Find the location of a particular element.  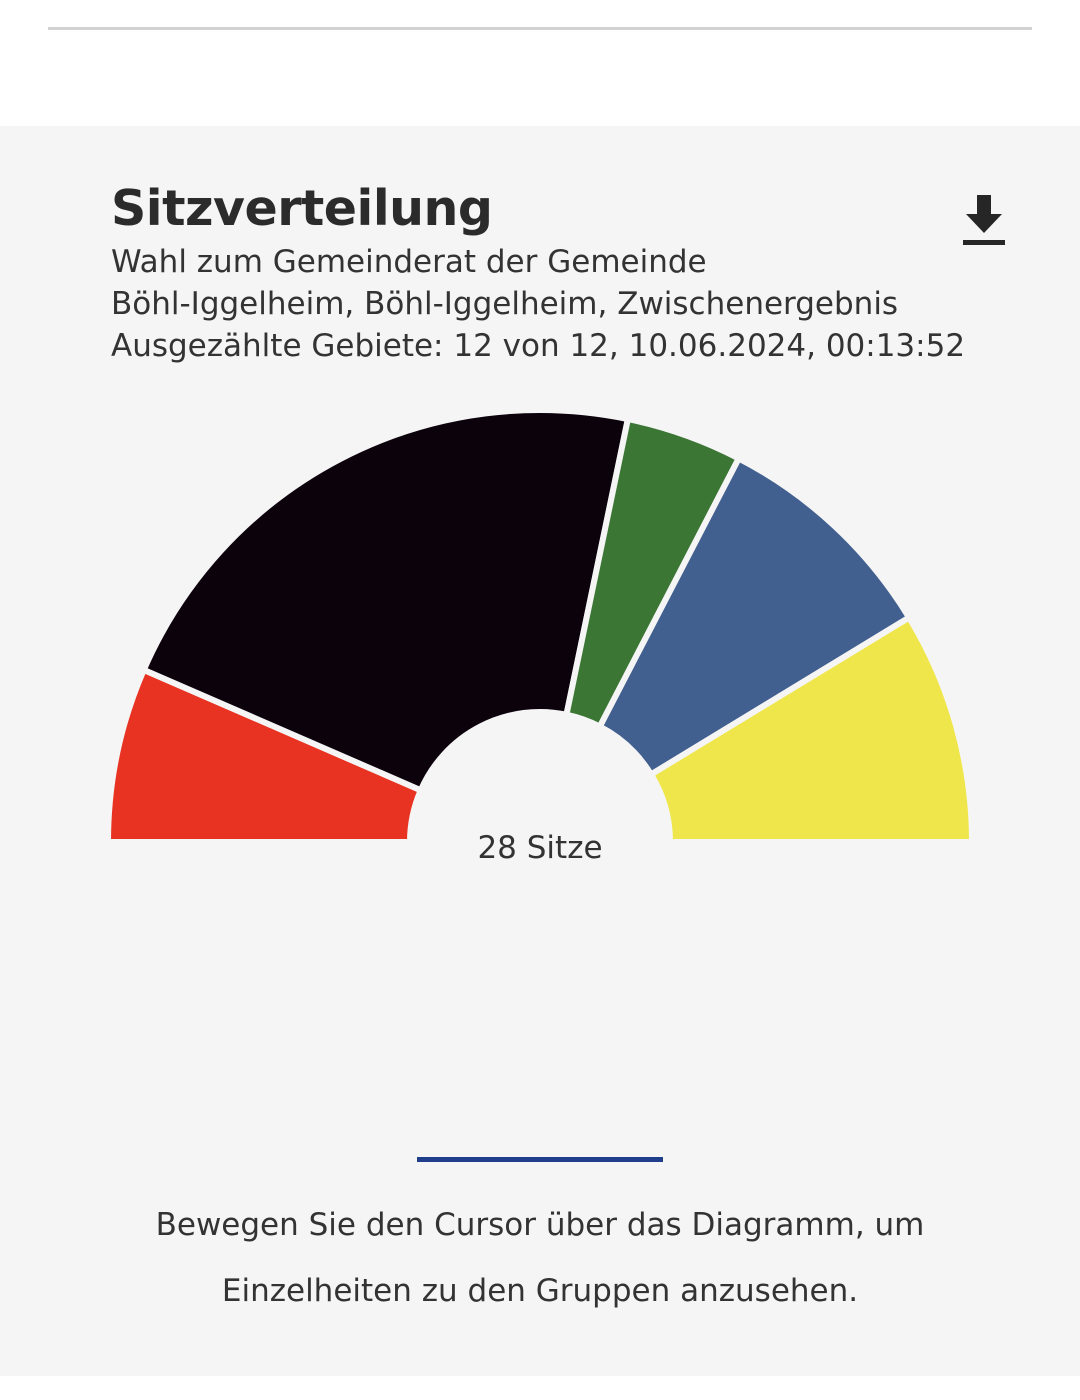

download-icon is located at coordinates (984, 220).